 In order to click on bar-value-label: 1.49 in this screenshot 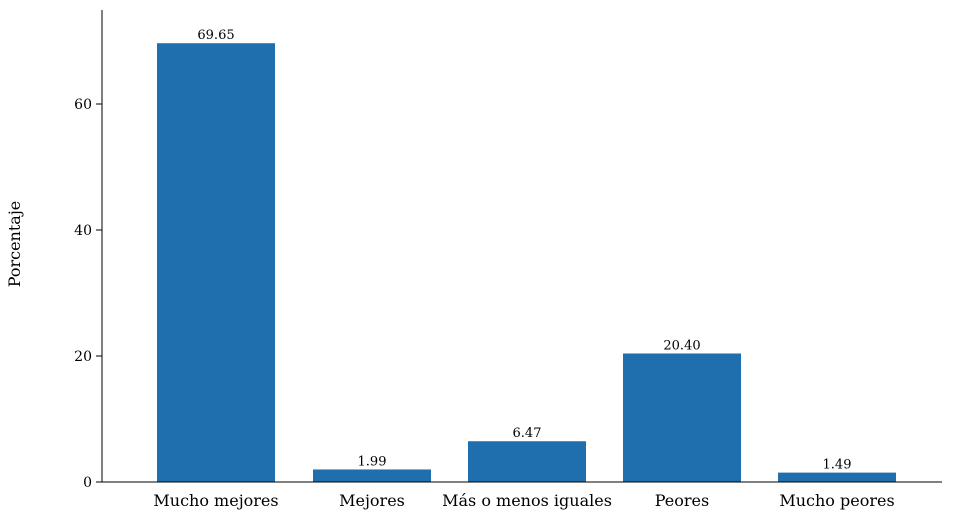, I will do `click(837, 465)`.